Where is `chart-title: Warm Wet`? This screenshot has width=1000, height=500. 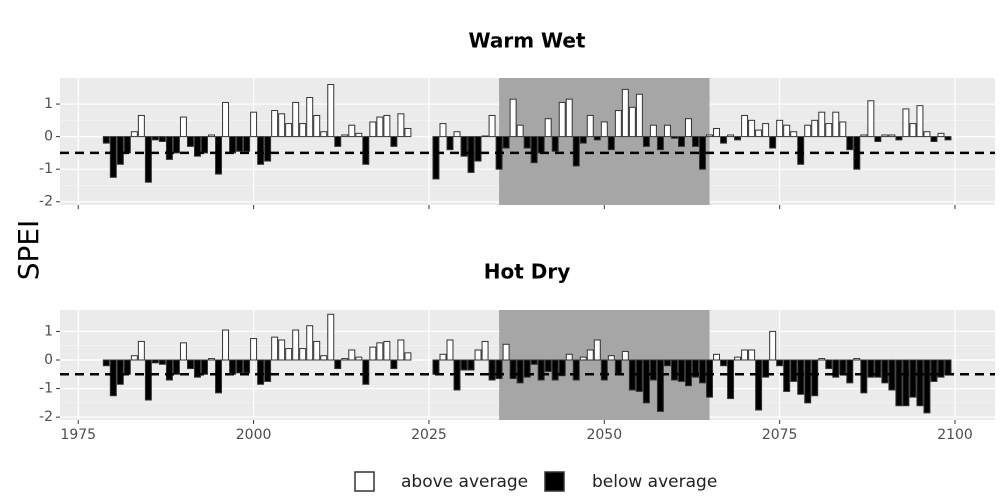 chart-title: Warm Wet is located at coordinates (527, 41).